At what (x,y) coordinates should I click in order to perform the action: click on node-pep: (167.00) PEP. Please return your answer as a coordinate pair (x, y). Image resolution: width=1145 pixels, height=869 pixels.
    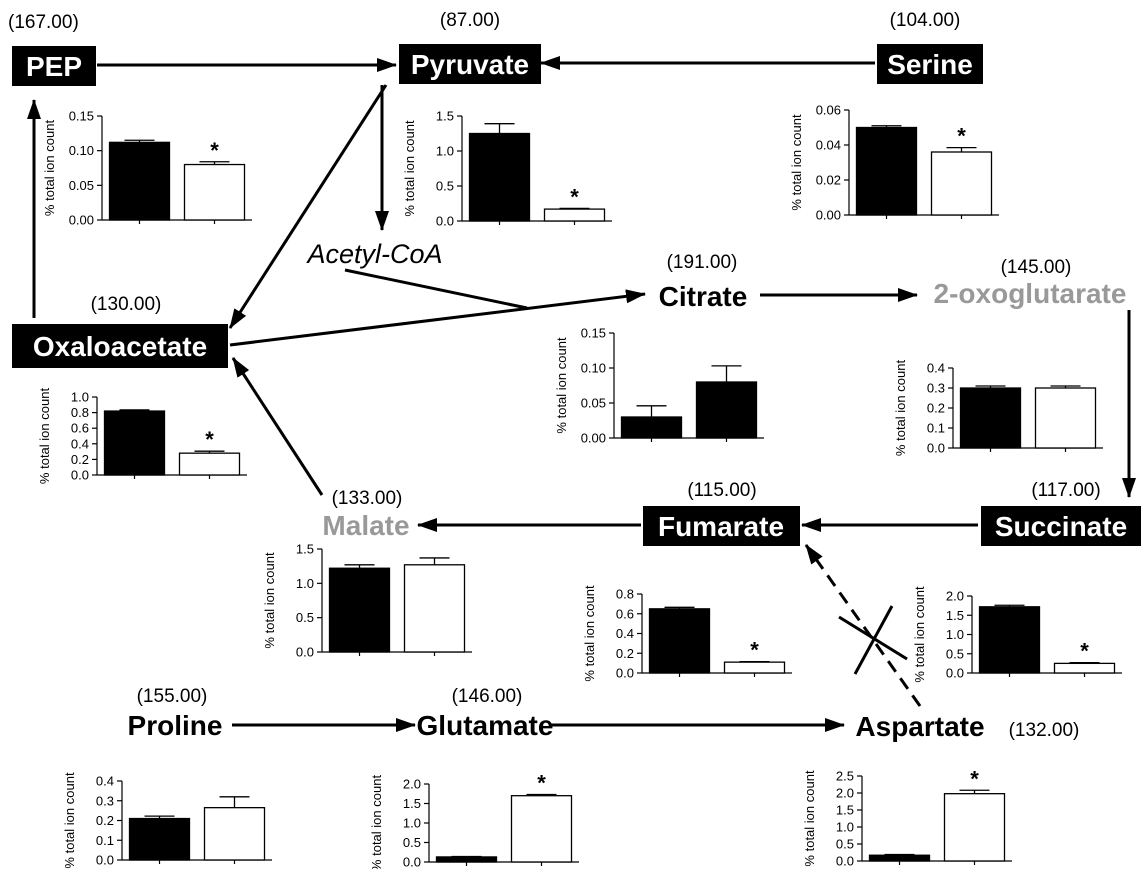
    Looking at the image, I should click on (52, 49).